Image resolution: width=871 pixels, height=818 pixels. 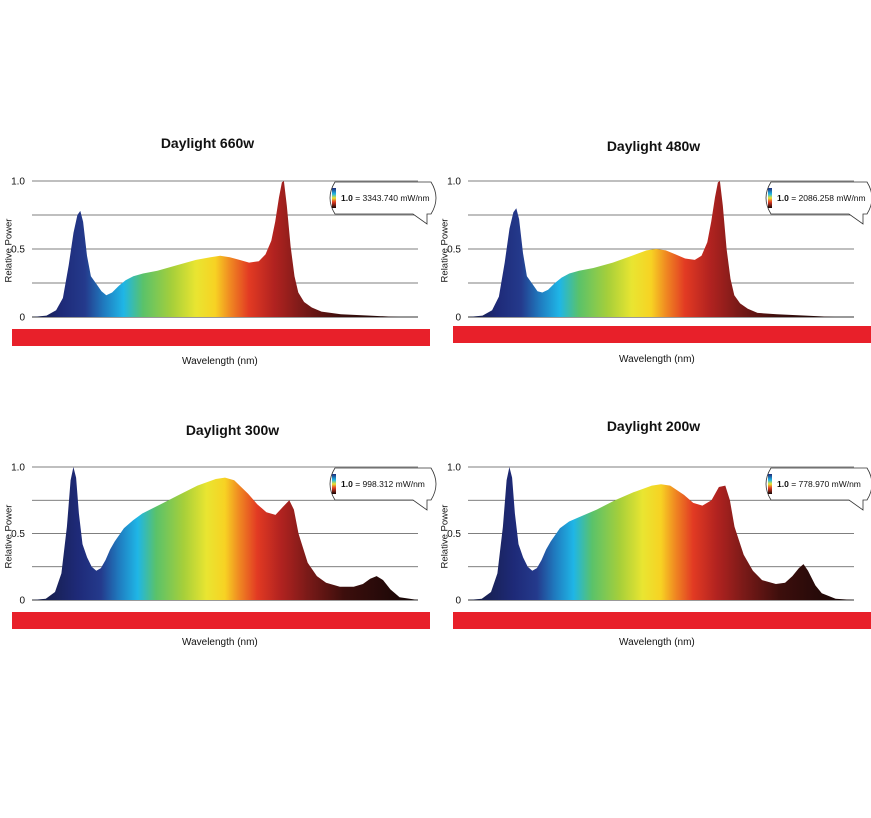 I want to click on legend-text: 1.0 = 3343.740 mW/nm, so click(x=385, y=198).